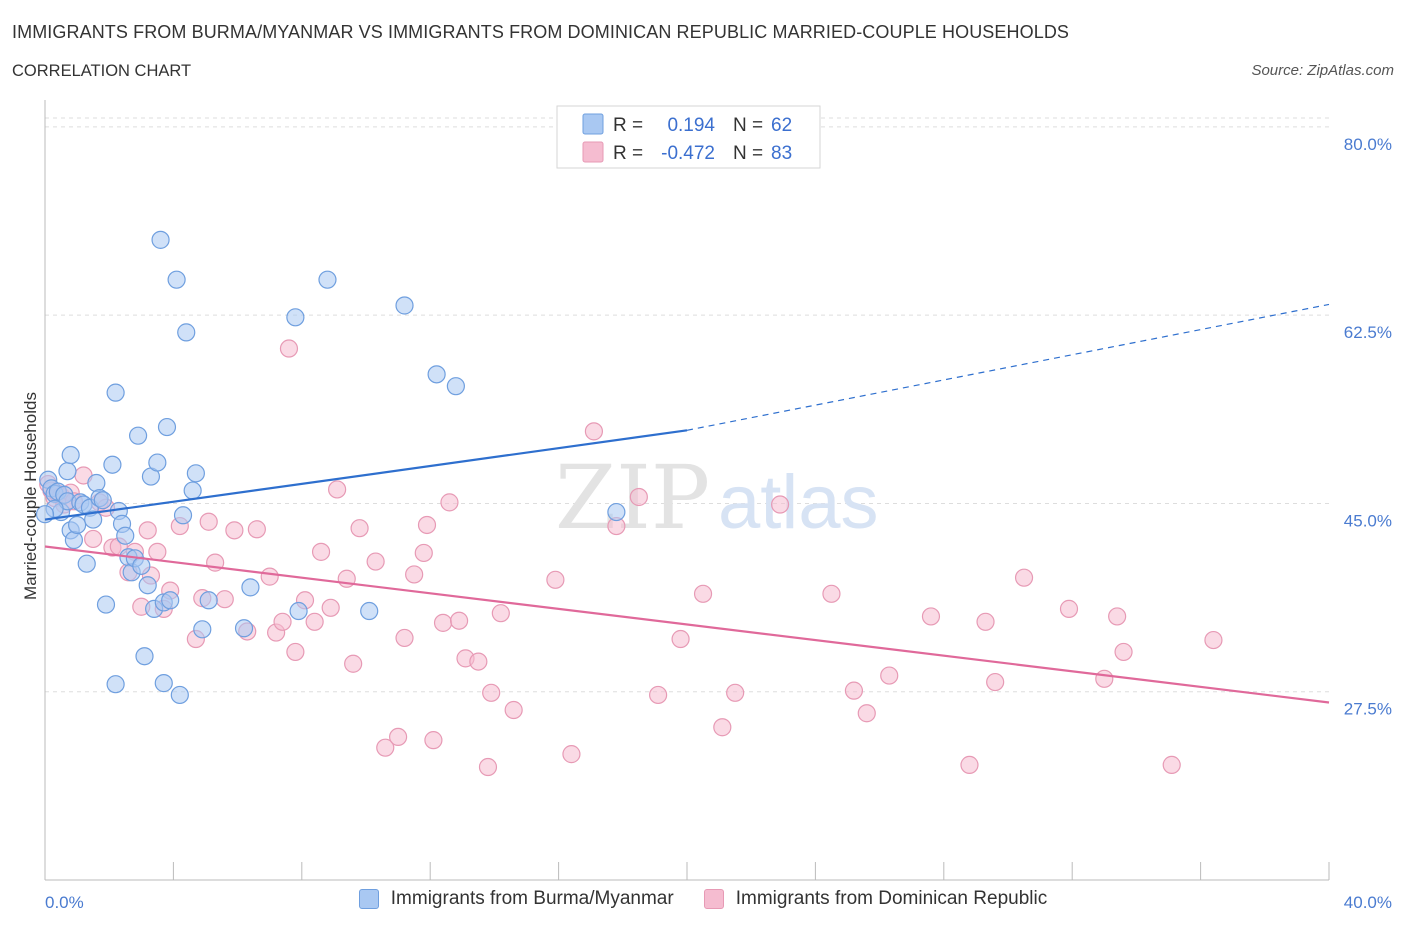  What do you see at coordinates (532, 898) in the screenshot?
I see `bottom-legend-label-burma: Immigrants from Burma/Myanmar` at bounding box center [532, 898].